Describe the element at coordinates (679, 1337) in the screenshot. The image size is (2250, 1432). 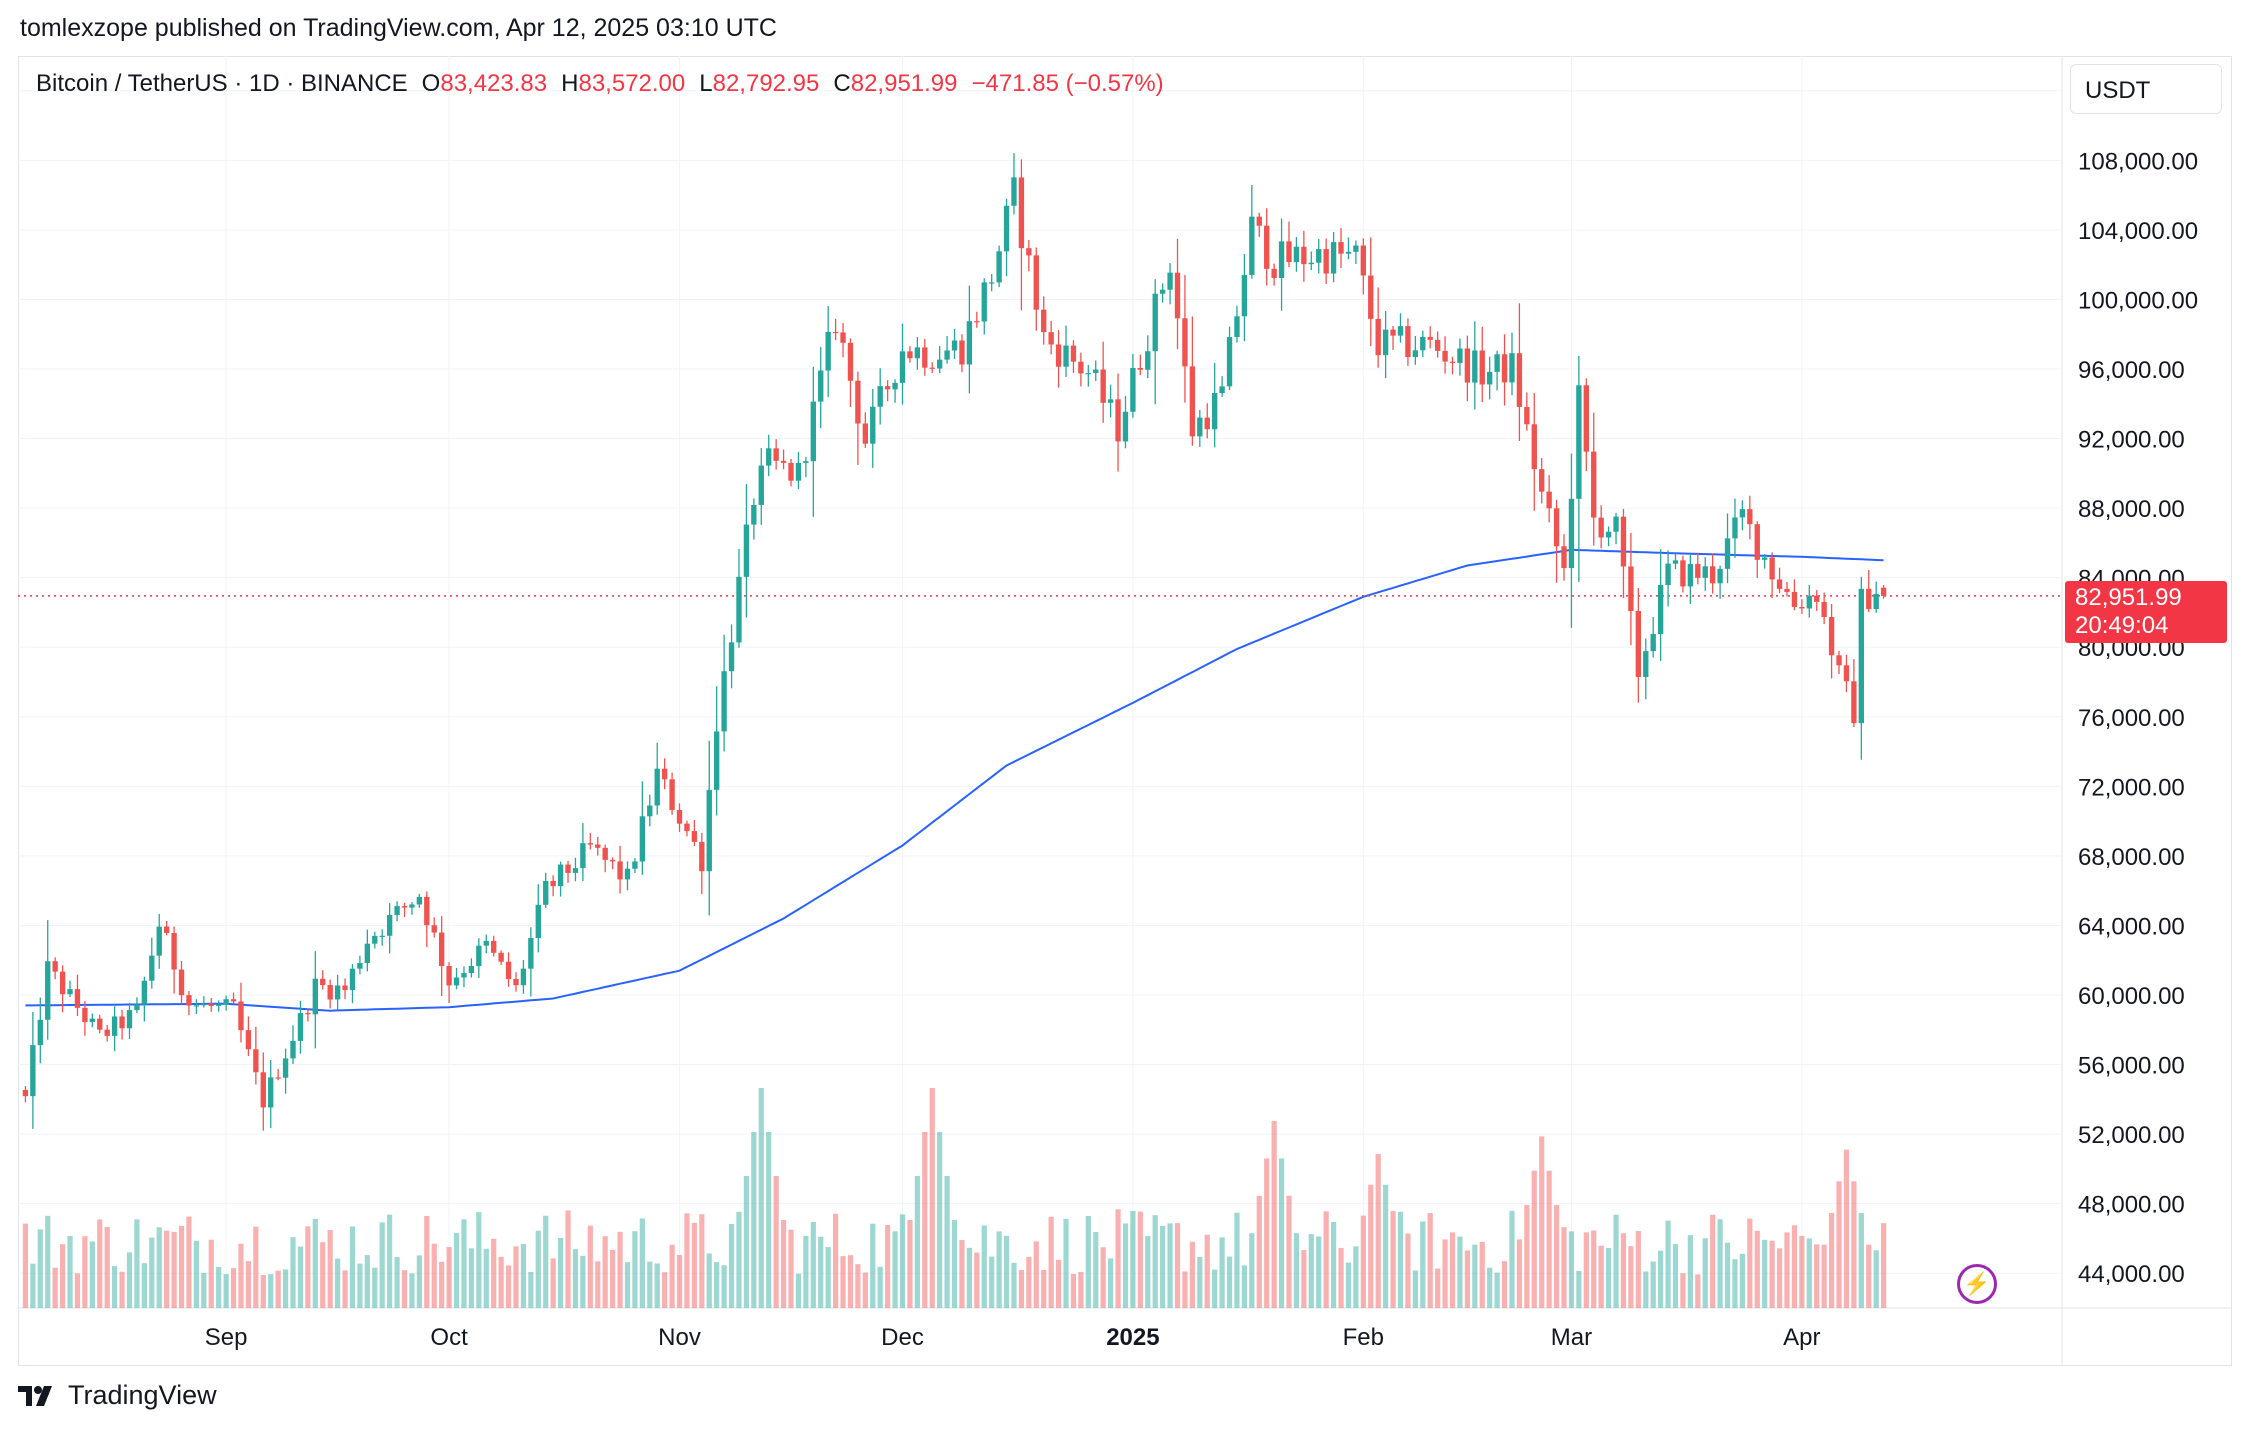
I see `time-tick-label: Nov` at that location.